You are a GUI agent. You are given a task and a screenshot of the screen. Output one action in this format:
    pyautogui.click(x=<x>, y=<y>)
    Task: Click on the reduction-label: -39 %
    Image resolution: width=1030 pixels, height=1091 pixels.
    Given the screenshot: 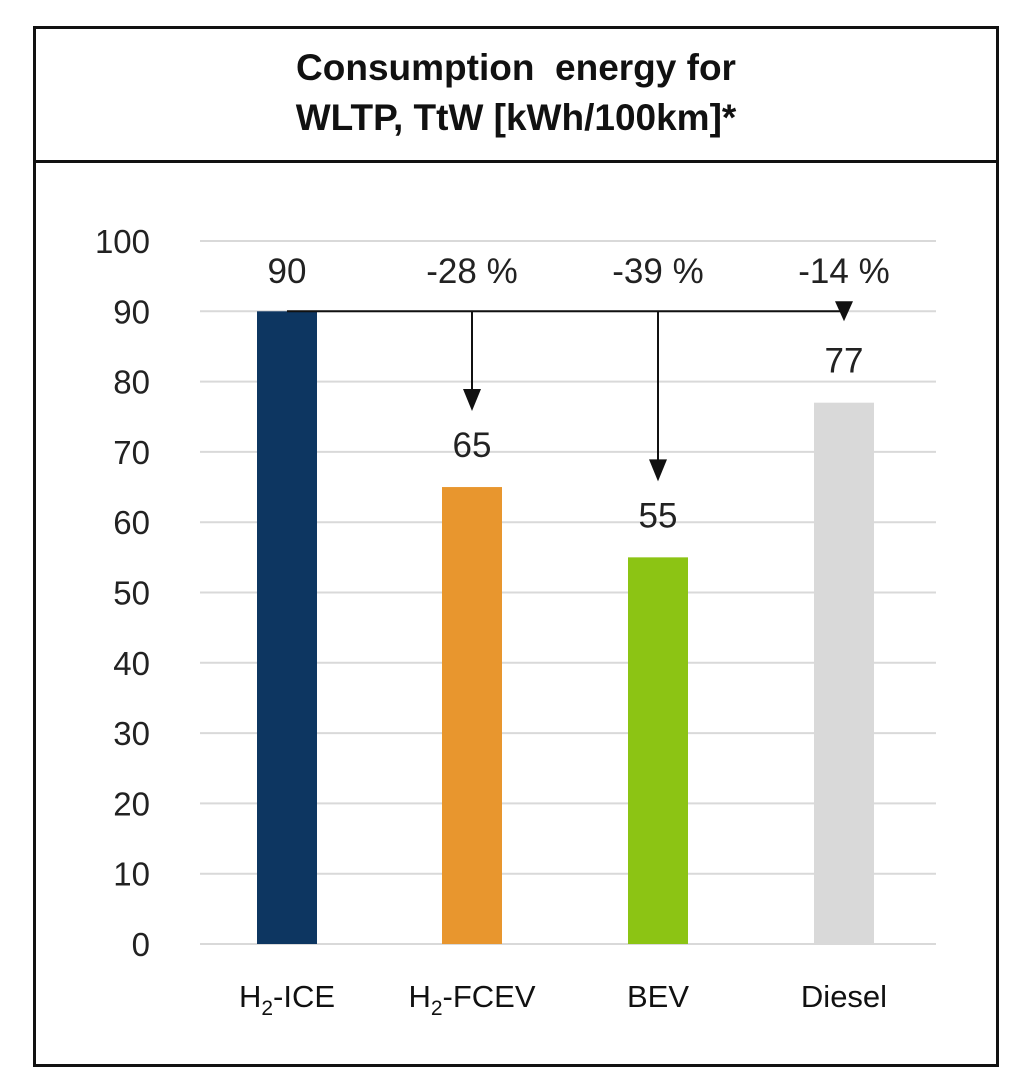 What is the action you would take?
    pyautogui.click(x=657, y=271)
    